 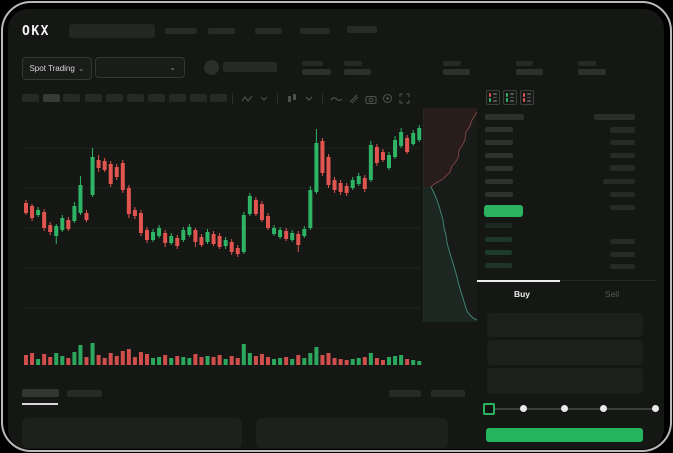 I want to click on total-input, so click(x=565, y=381).